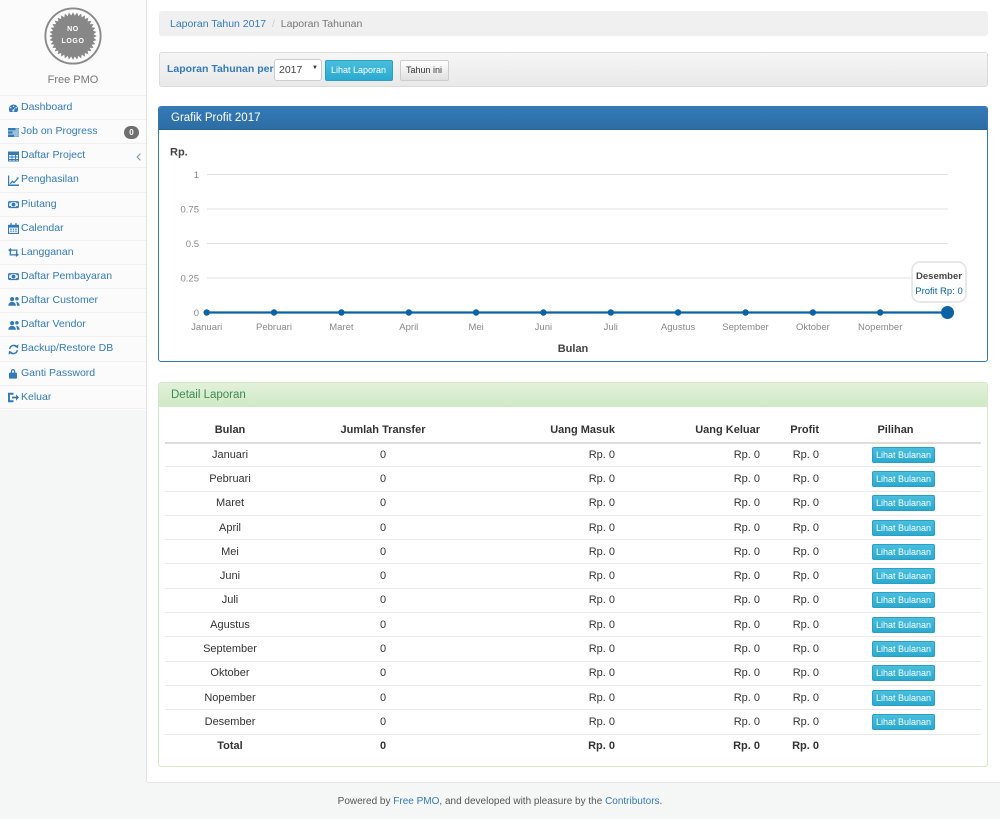 The height and width of the screenshot is (819, 1000). What do you see at coordinates (543, 327) in the screenshot?
I see `svg-text: Juni` at bounding box center [543, 327].